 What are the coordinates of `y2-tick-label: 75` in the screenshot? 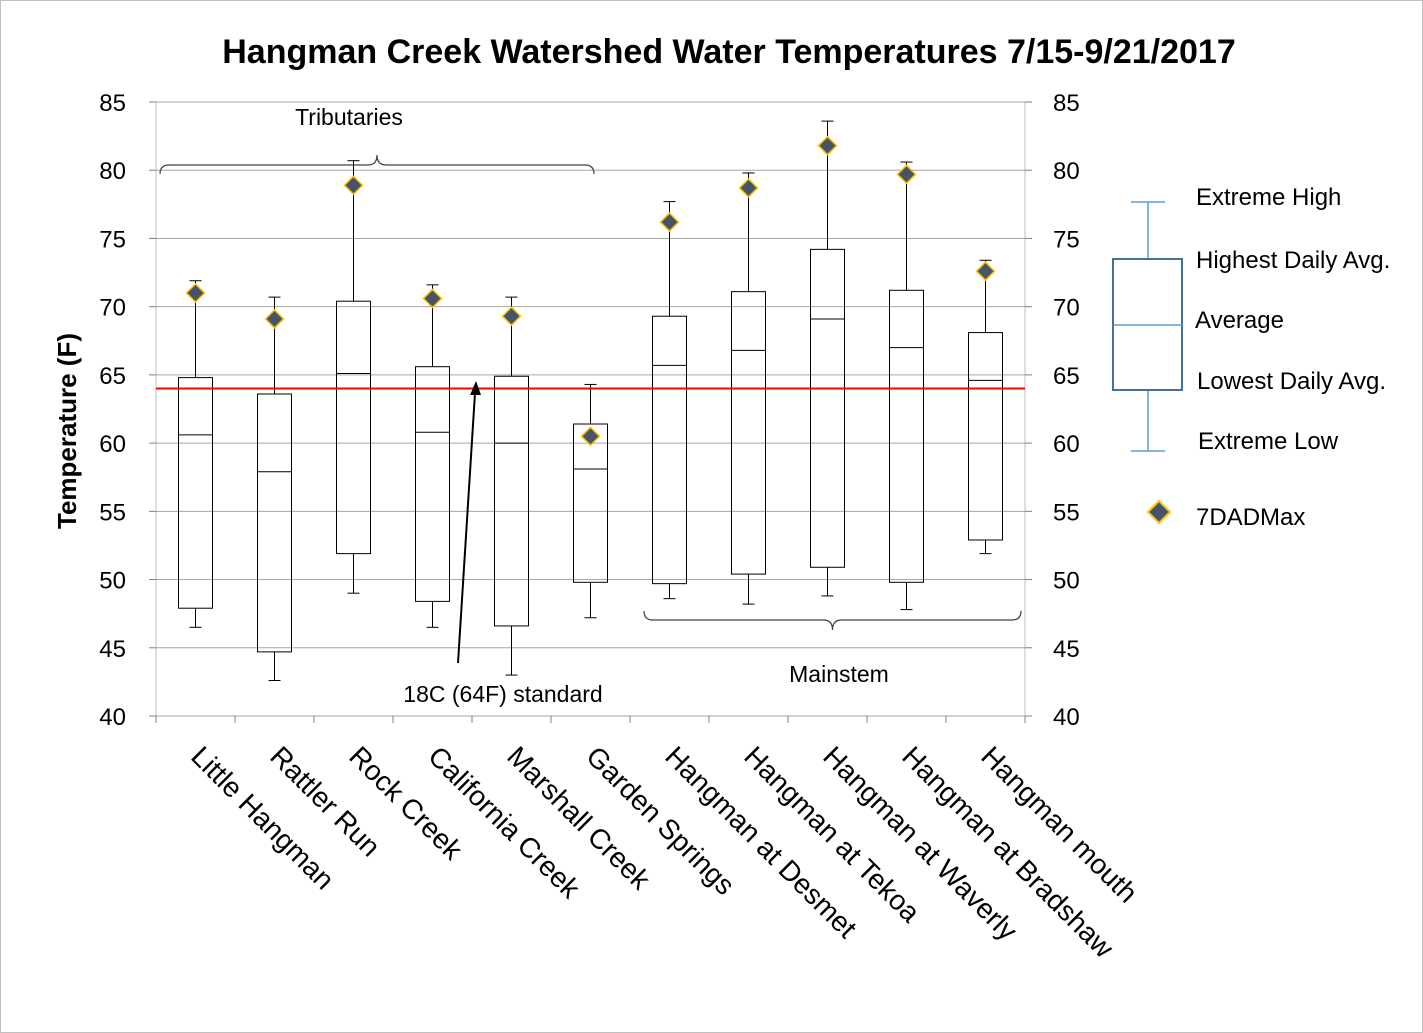 It's located at (1066, 239).